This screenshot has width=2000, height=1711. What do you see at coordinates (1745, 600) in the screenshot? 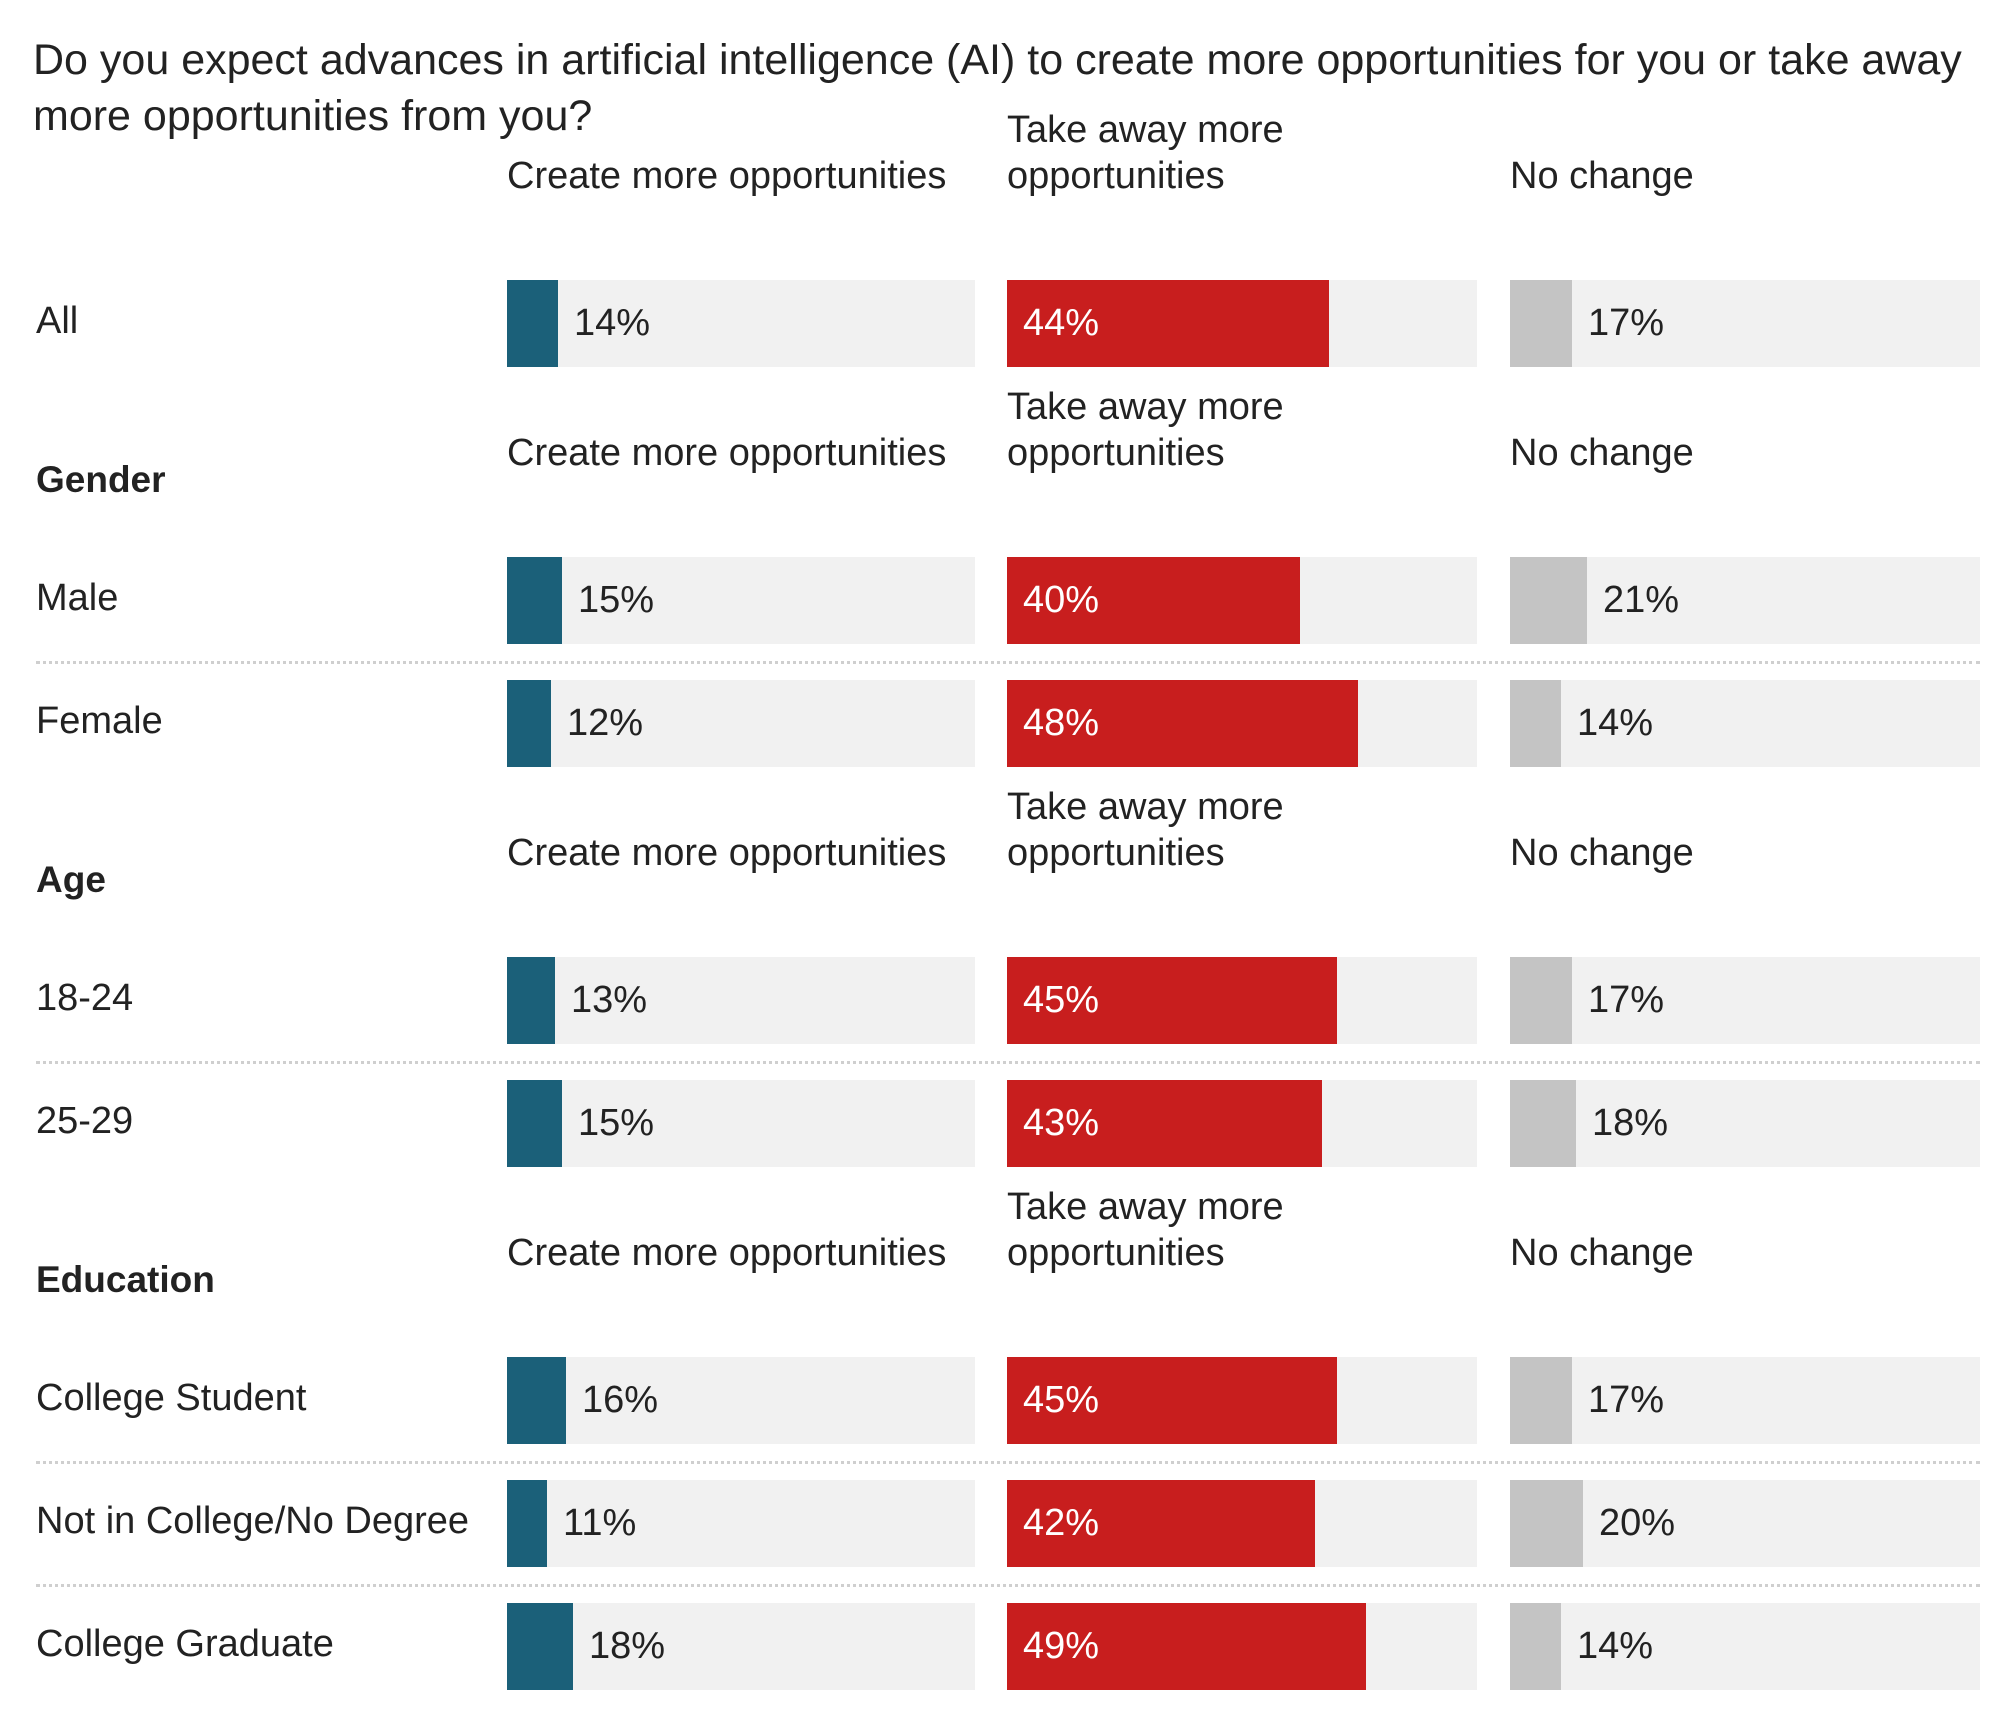
I see `bar-track: 21%` at bounding box center [1745, 600].